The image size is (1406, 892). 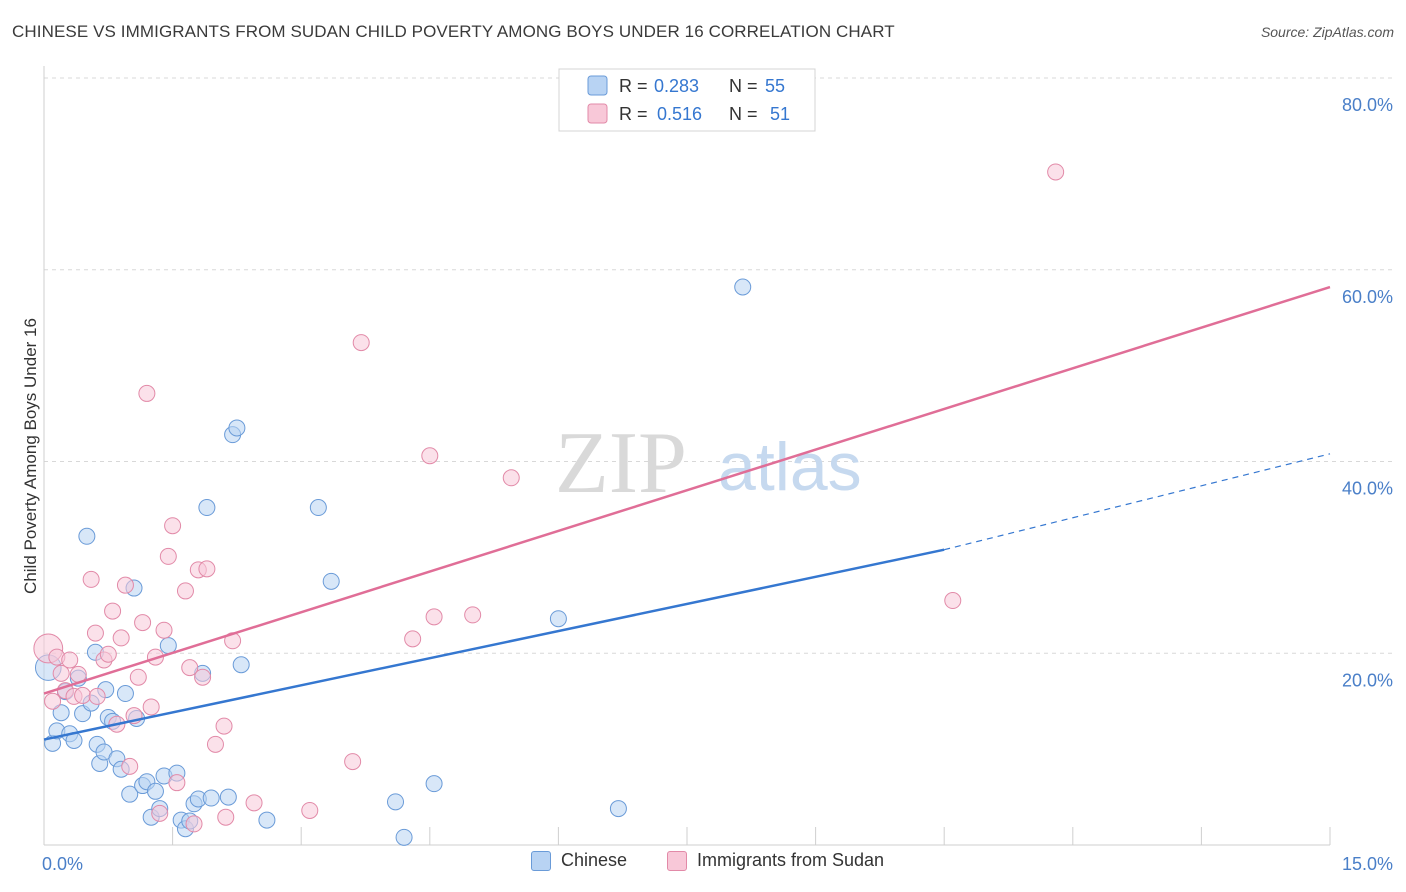 I want to click on trend-line-chinese-extension, so click(x=1137, y=502).